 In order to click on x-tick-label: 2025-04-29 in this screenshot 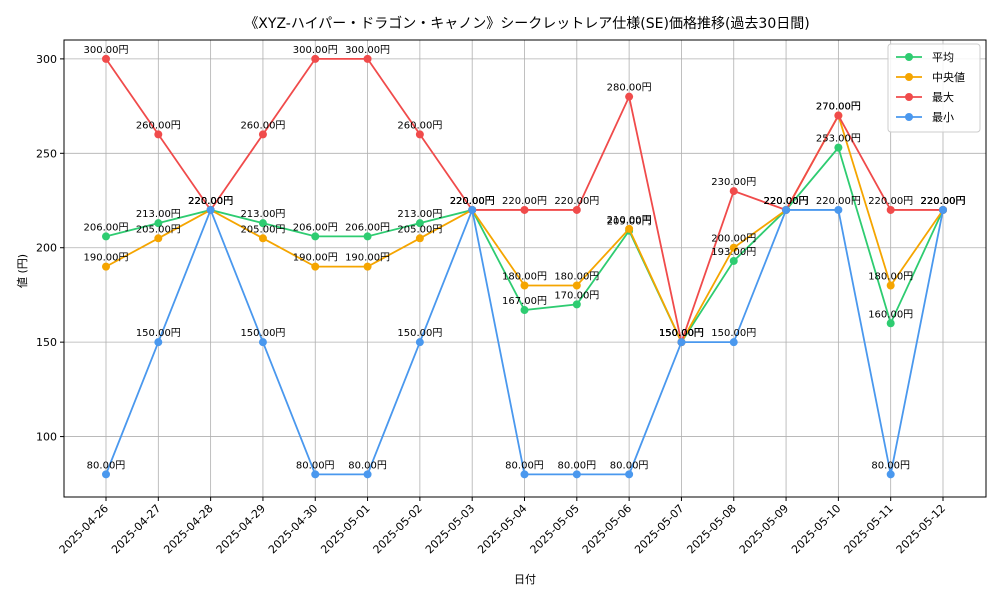, I will do `click(241, 529)`.